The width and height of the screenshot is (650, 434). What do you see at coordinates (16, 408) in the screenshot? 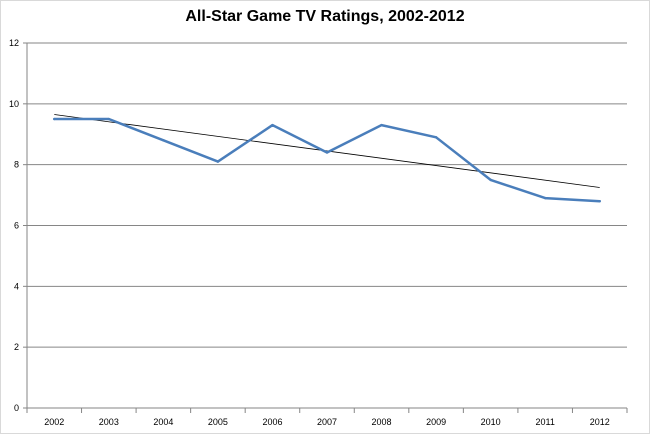
I see `y-tick-label: 0` at bounding box center [16, 408].